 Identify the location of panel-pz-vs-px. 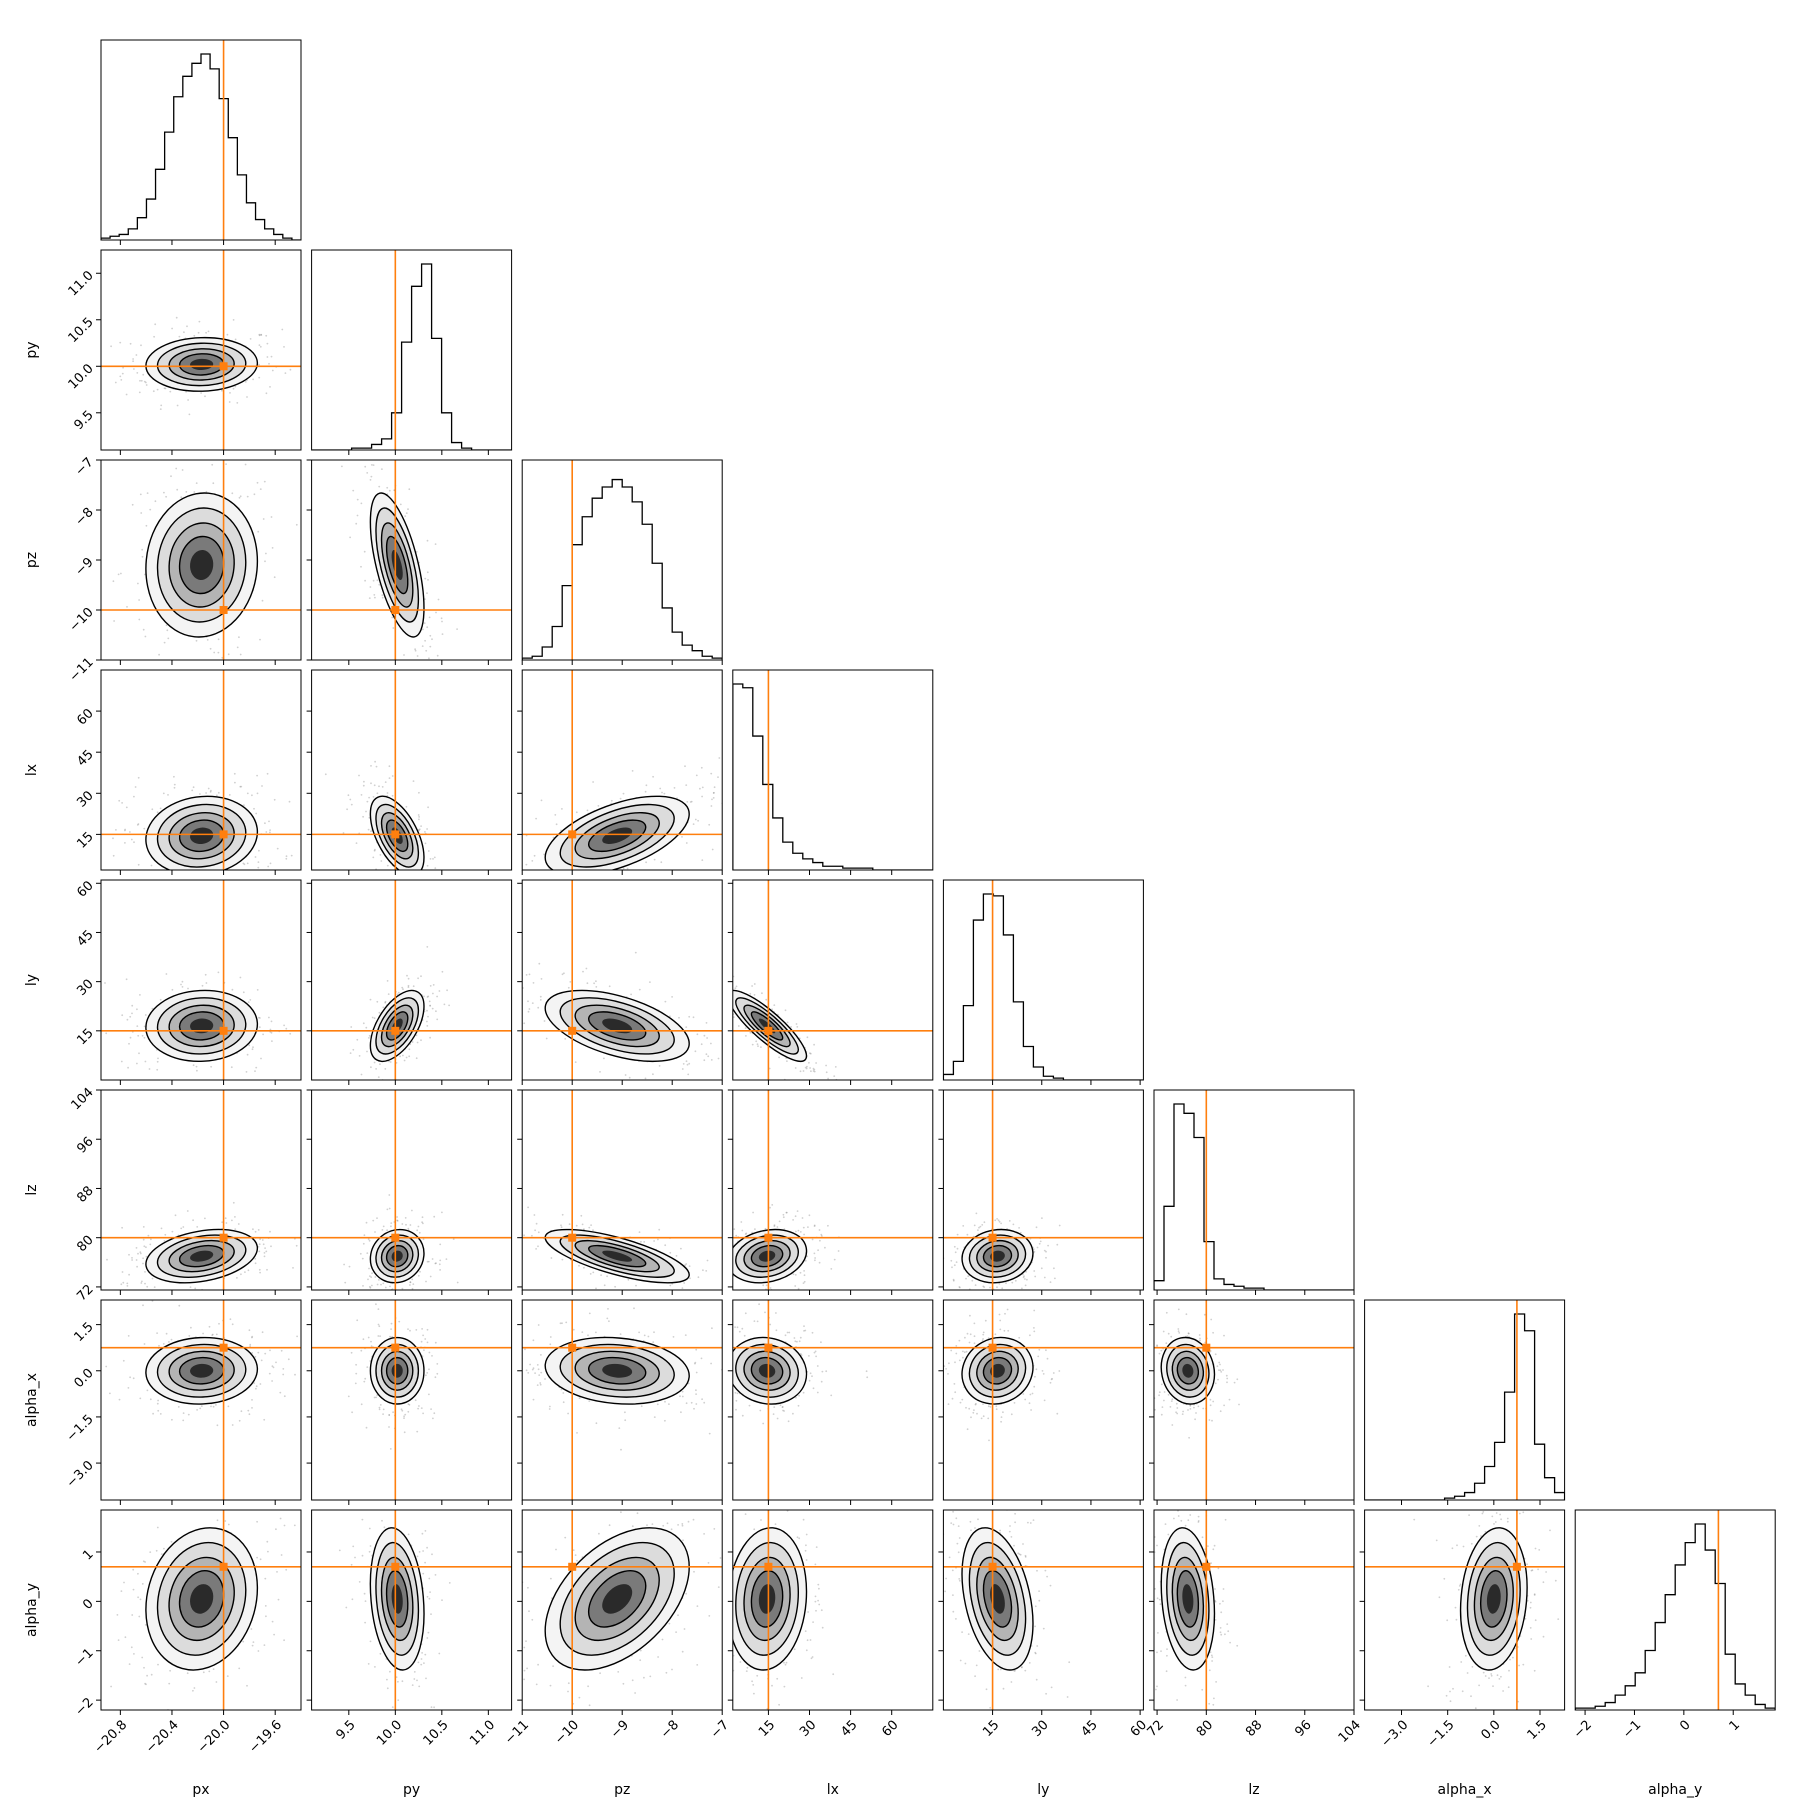
(199, 562).